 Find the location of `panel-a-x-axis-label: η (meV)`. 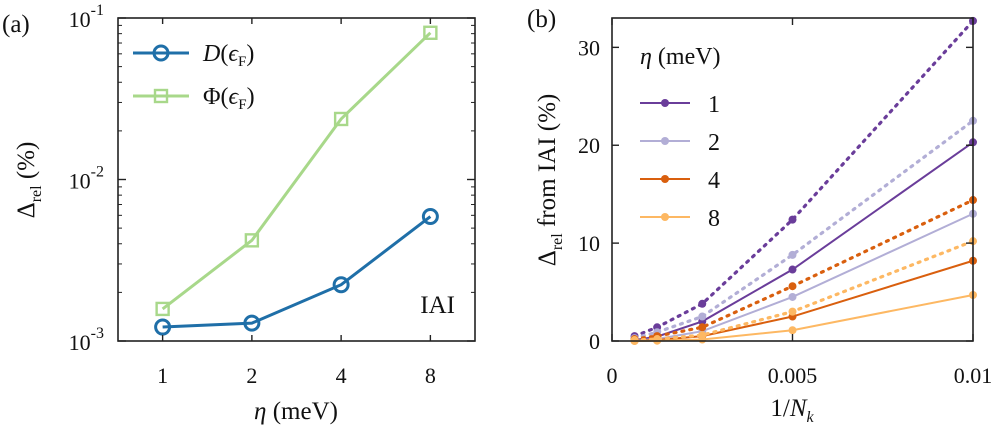

panel-a-x-axis-label: η (meV) is located at coordinates (296, 411).